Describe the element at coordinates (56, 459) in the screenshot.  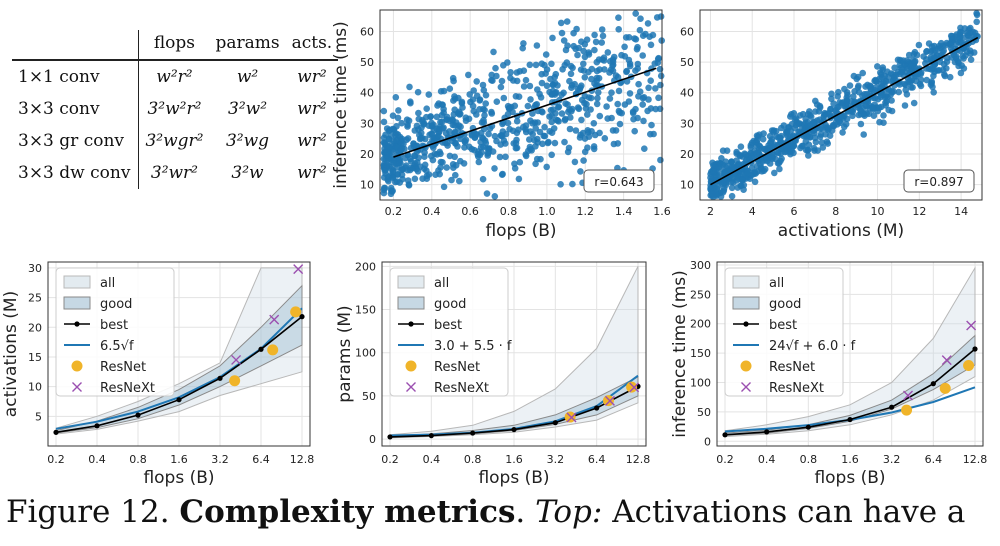
I see `x-tick-label: 0.2` at that location.